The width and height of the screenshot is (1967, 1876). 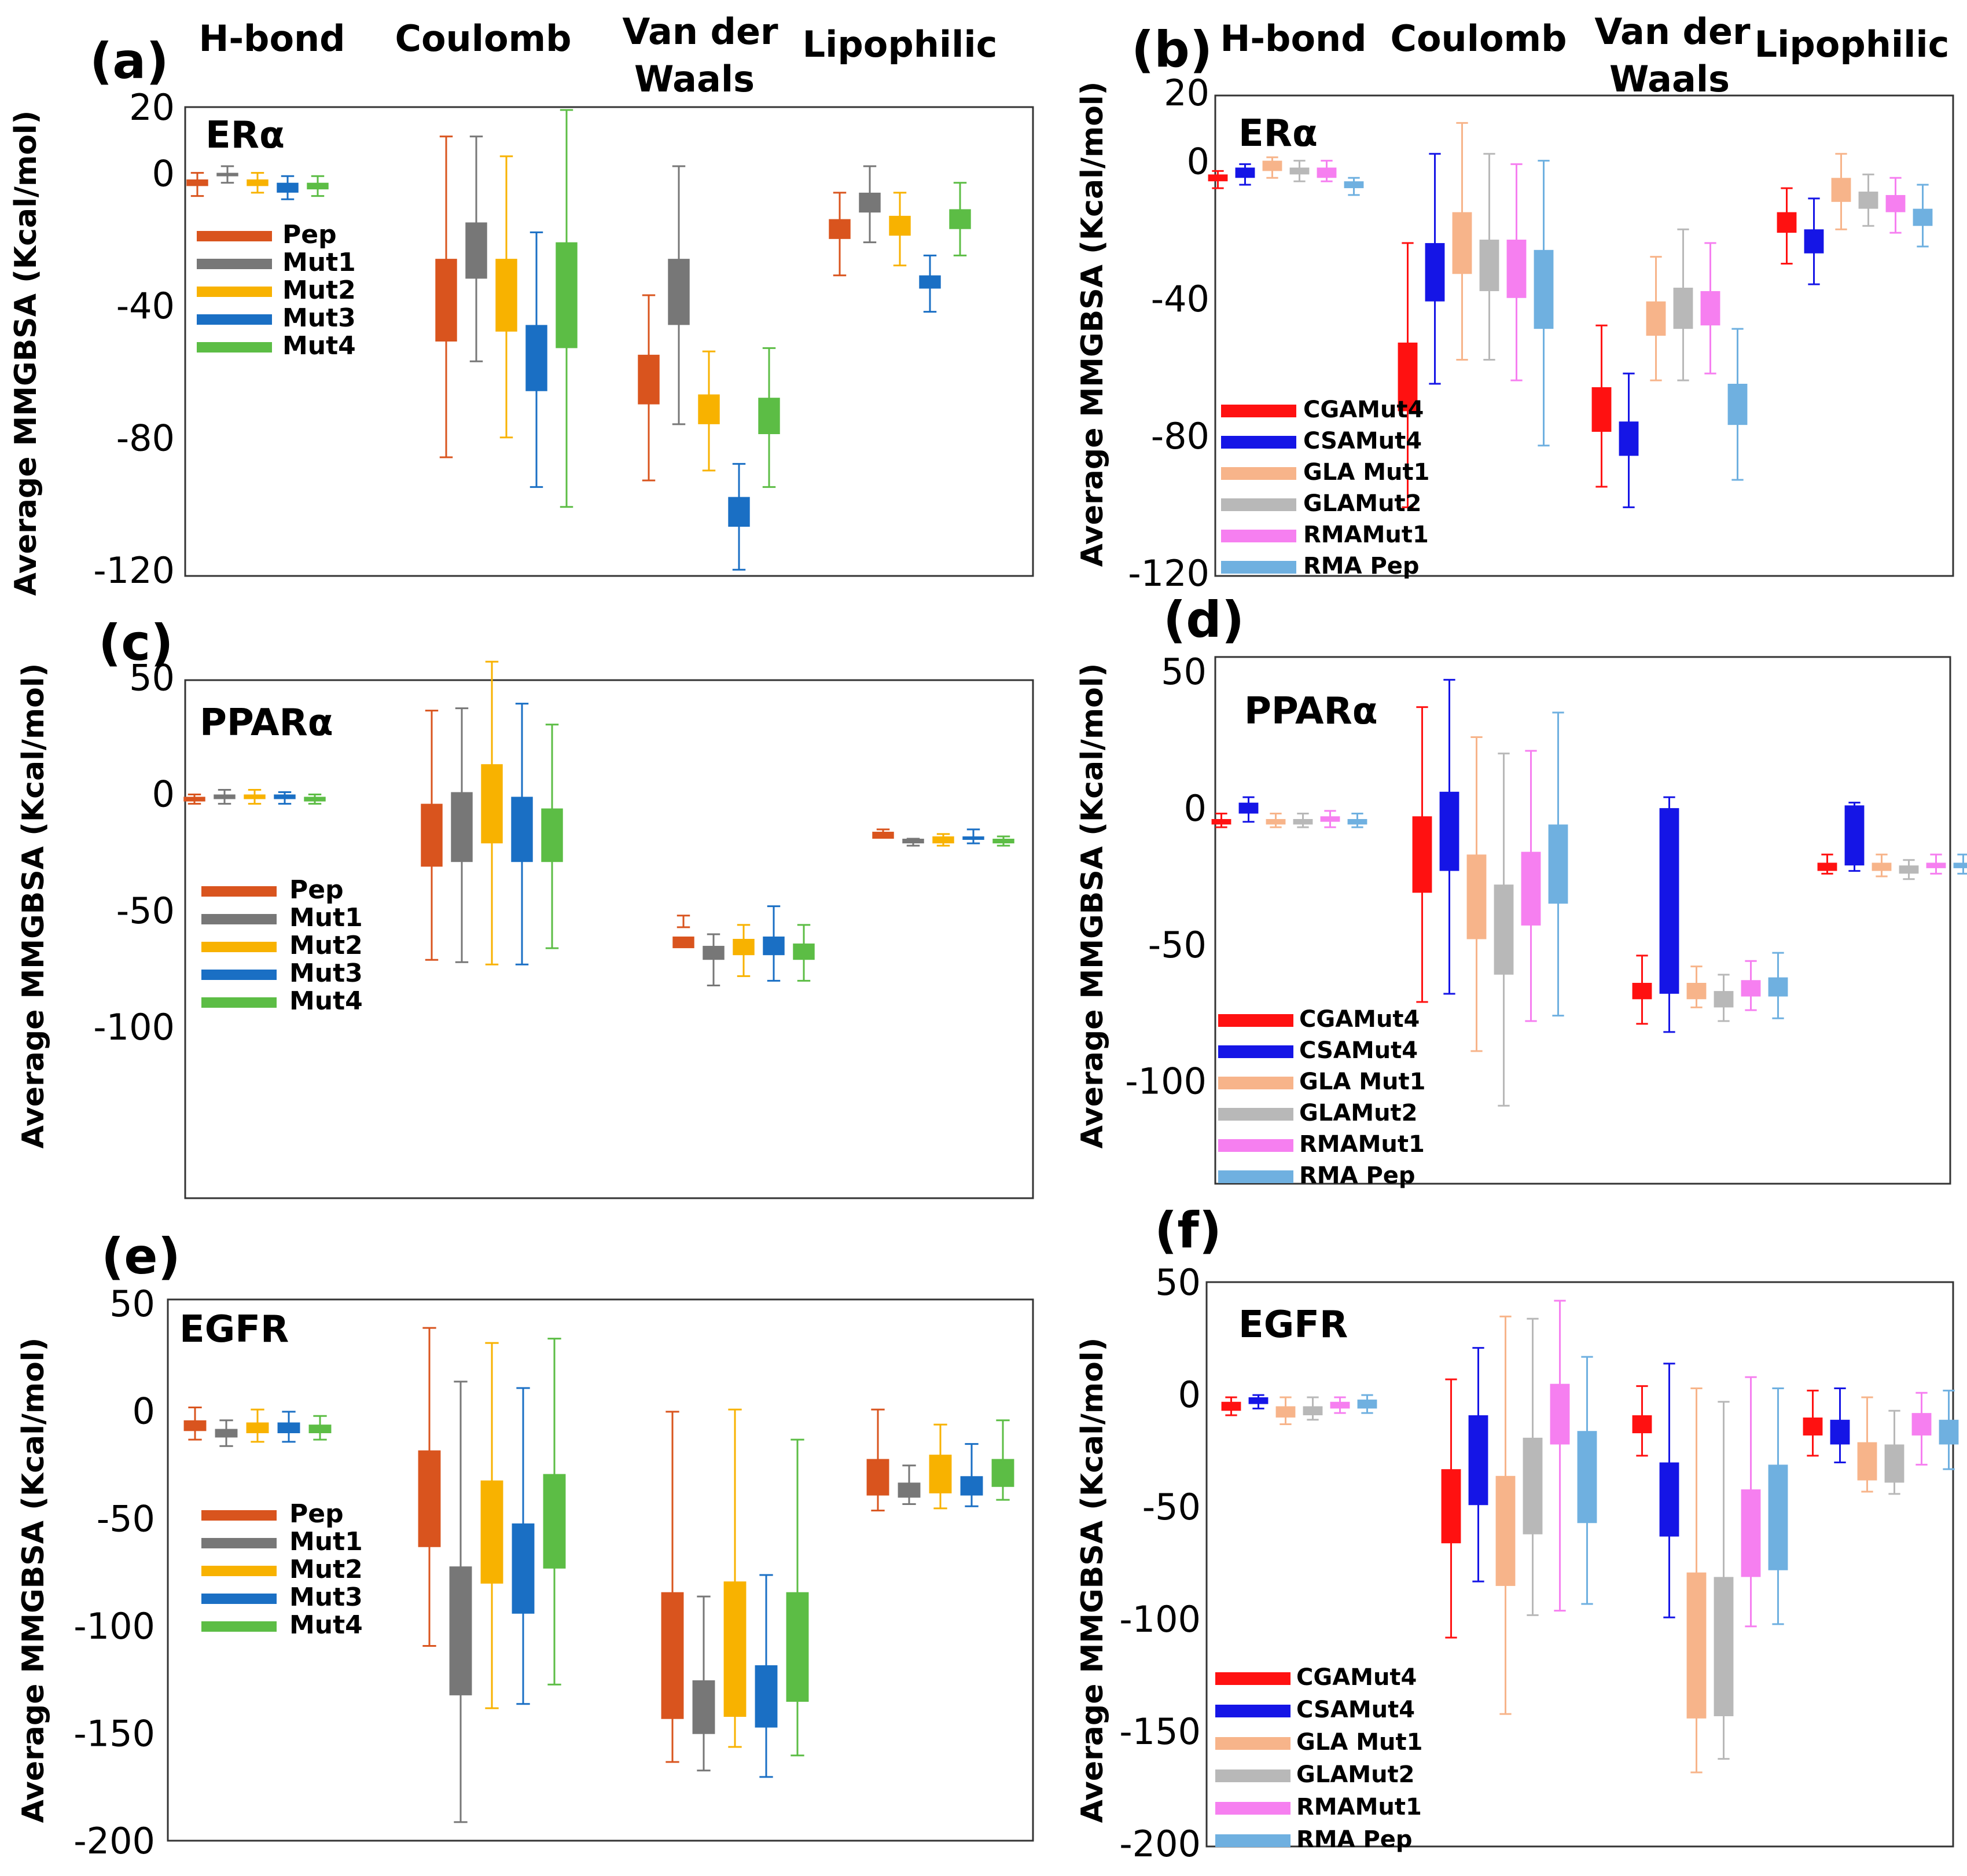 What do you see at coordinates (877, 1460) in the screenshot?
I see `box-pep-lipo` at bounding box center [877, 1460].